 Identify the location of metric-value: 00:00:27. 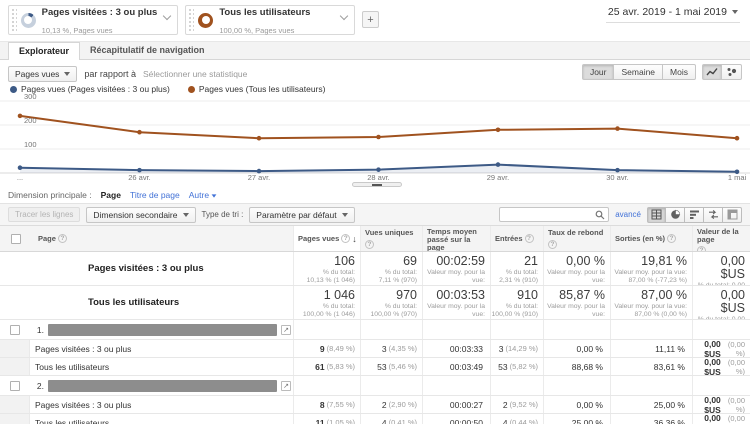
(466, 404).